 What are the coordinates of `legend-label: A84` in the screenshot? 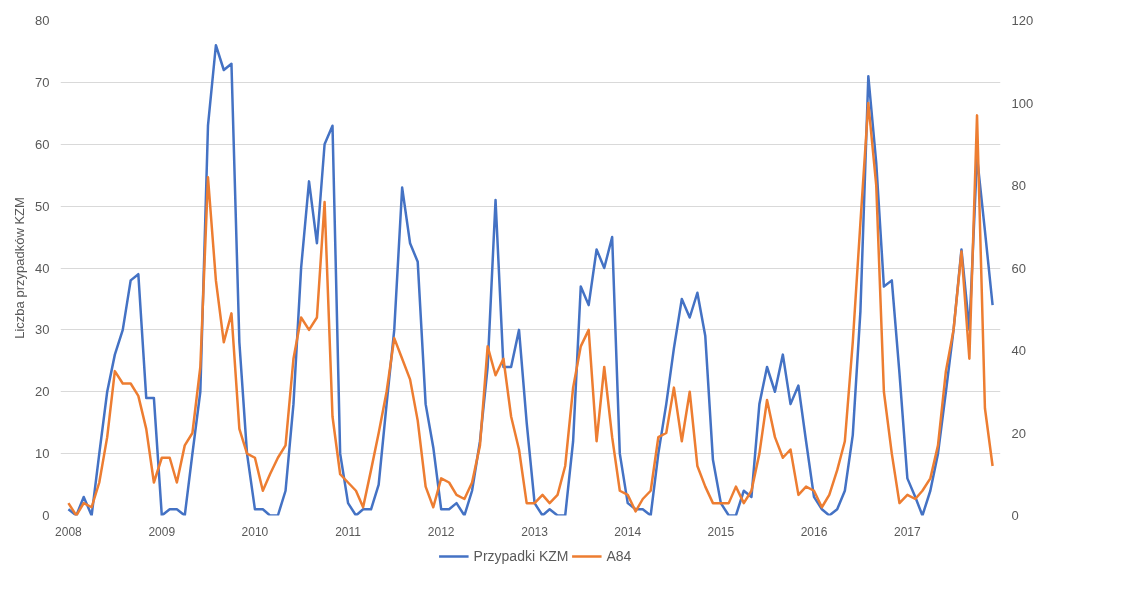 It's located at (619, 556).